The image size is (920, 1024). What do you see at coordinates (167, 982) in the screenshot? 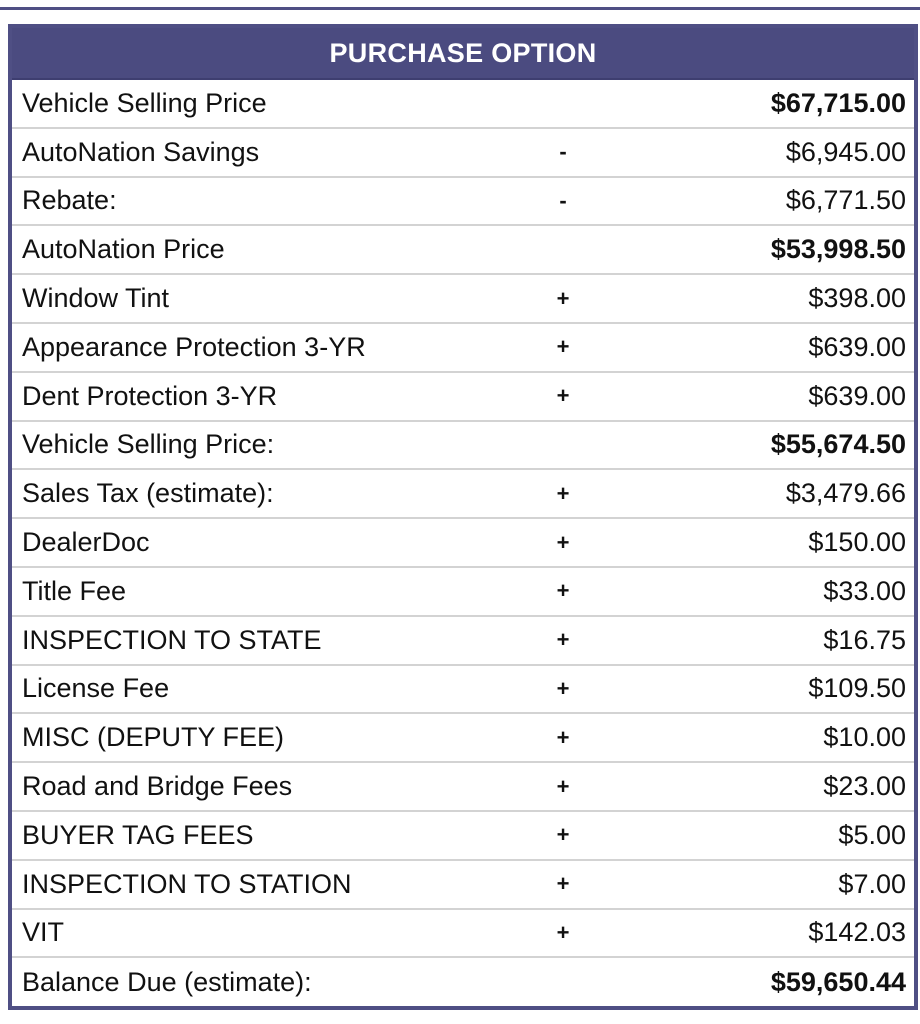
I see `row-label: Balance Due (estimate):` at bounding box center [167, 982].